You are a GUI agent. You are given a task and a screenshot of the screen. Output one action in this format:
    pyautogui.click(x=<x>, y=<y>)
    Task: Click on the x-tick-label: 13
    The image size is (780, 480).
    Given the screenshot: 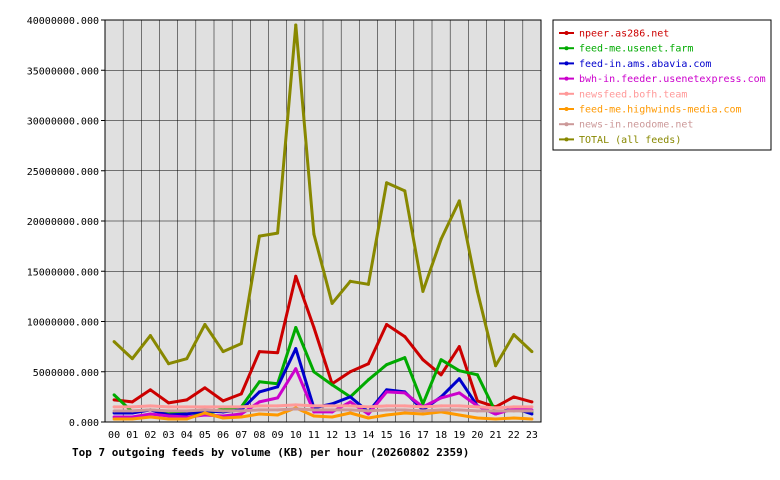 What is the action you would take?
    pyautogui.click(x=350, y=435)
    